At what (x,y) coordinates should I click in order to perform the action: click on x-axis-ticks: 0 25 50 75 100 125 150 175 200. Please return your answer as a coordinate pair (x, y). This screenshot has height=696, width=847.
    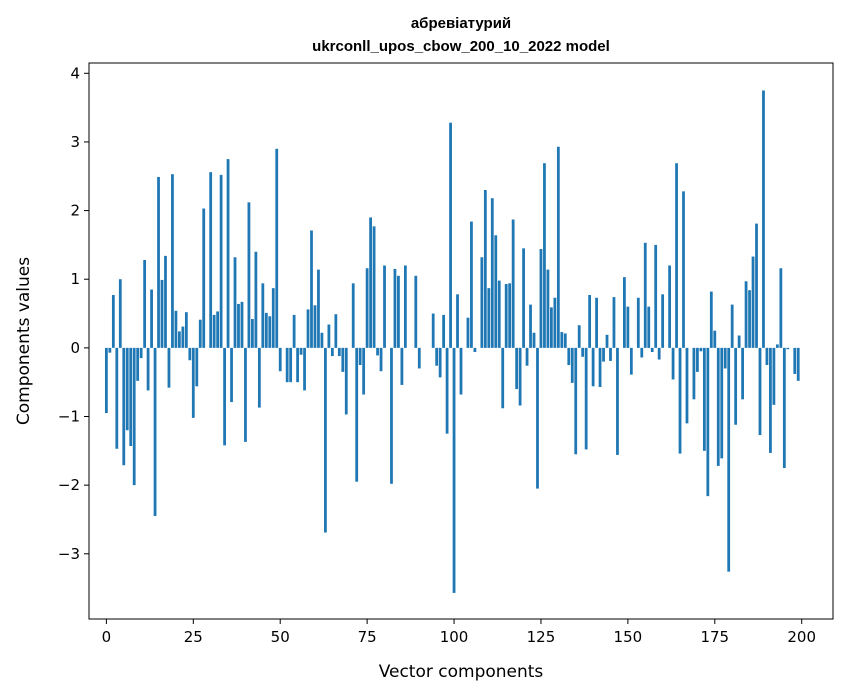
    Looking at the image, I should click on (459, 632).